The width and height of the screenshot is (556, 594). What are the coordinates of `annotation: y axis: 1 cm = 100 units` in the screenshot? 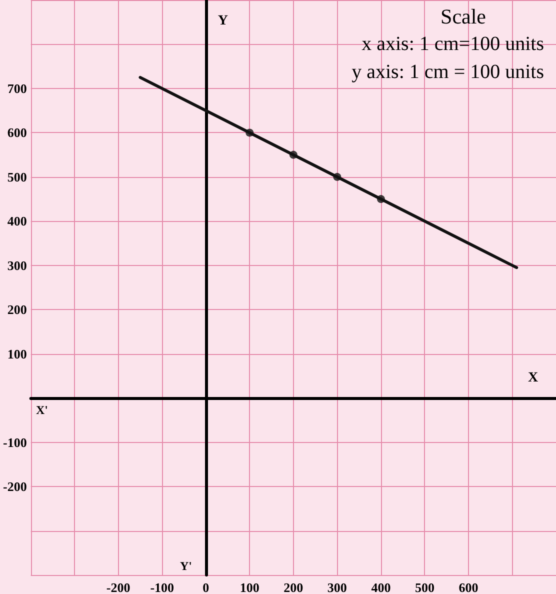 It's located at (448, 72).